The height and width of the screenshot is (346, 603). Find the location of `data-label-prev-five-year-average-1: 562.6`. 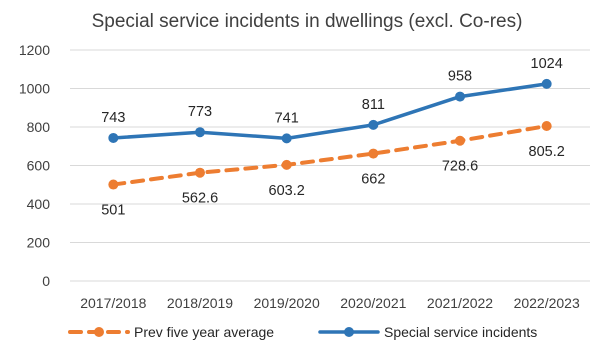

data-label-prev-five-year-average-1: 562.6 is located at coordinates (200, 199).